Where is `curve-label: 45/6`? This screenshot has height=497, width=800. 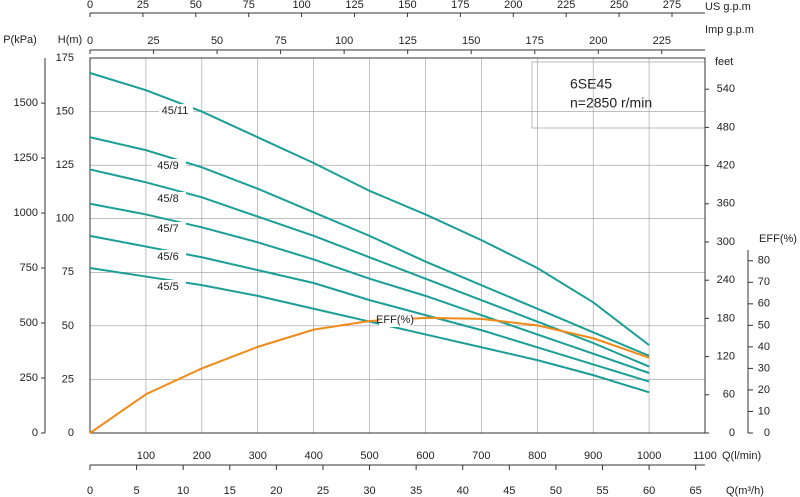 curve-label: 45/6 is located at coordinates (167, 257).